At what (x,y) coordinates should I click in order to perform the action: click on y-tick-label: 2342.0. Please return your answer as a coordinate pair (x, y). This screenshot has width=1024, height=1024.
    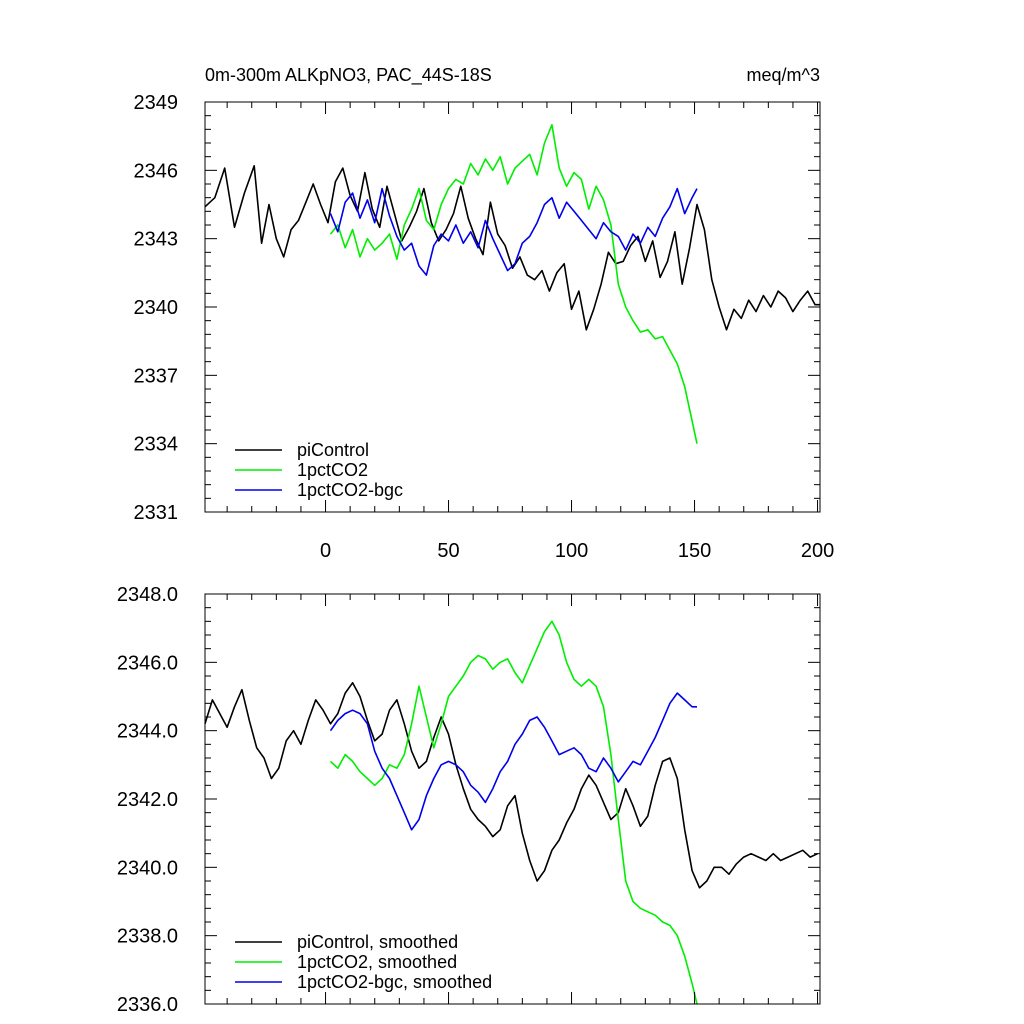
    Looking at the image, I should click on (147, 800).